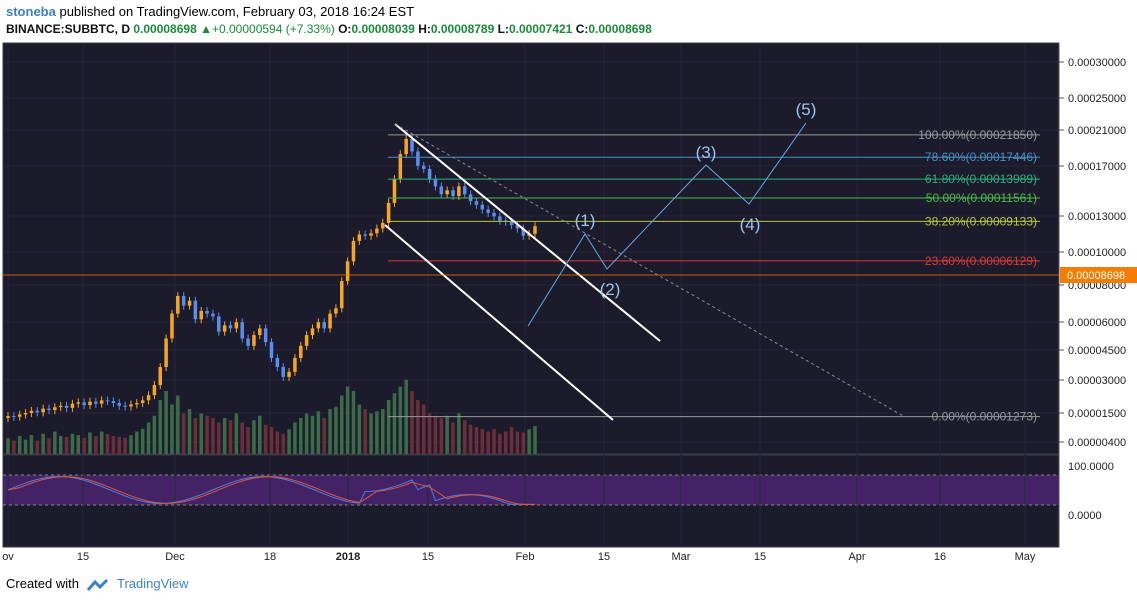 The image size is (1137, 601). Describe the element at coordinates (175, 557) in the screenshot. I see `x-tick-label: Dec` at that location.